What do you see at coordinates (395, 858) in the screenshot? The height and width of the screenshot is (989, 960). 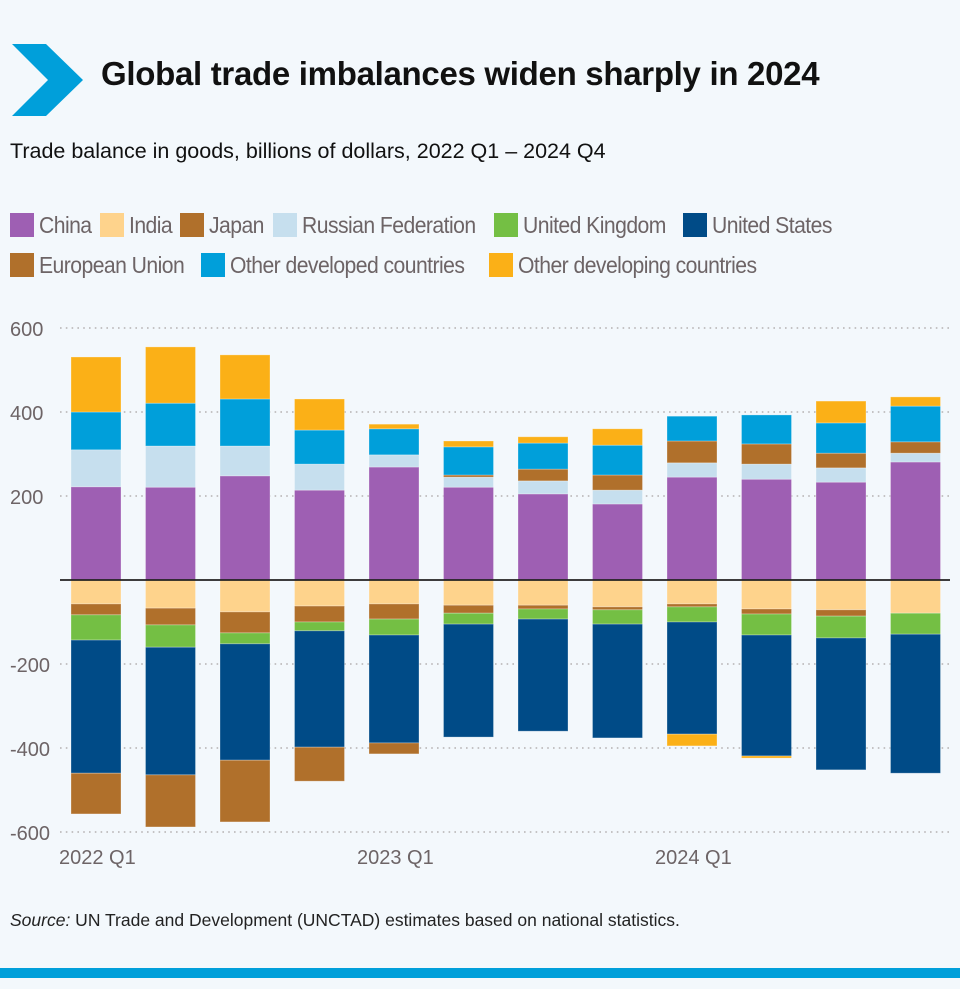 I see `x-tick-label: 2023 Q1` at bounding box center [395, 858].